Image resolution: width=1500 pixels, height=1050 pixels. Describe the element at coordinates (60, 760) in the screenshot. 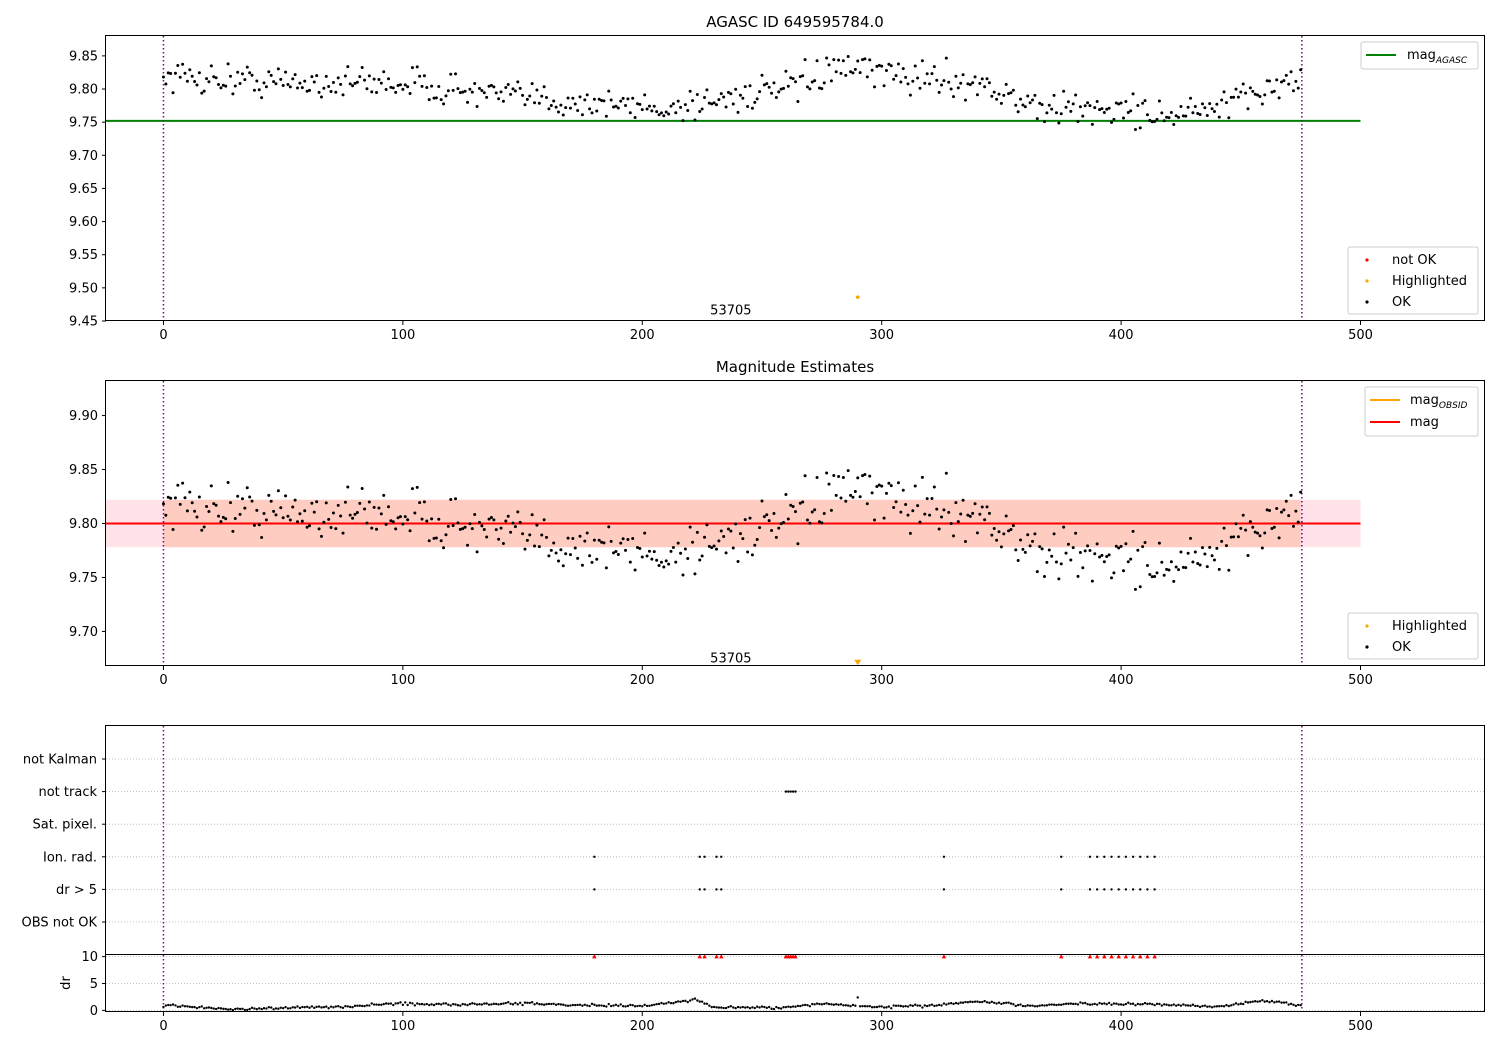

I see `flag-category-label: not Kalman` at that location.